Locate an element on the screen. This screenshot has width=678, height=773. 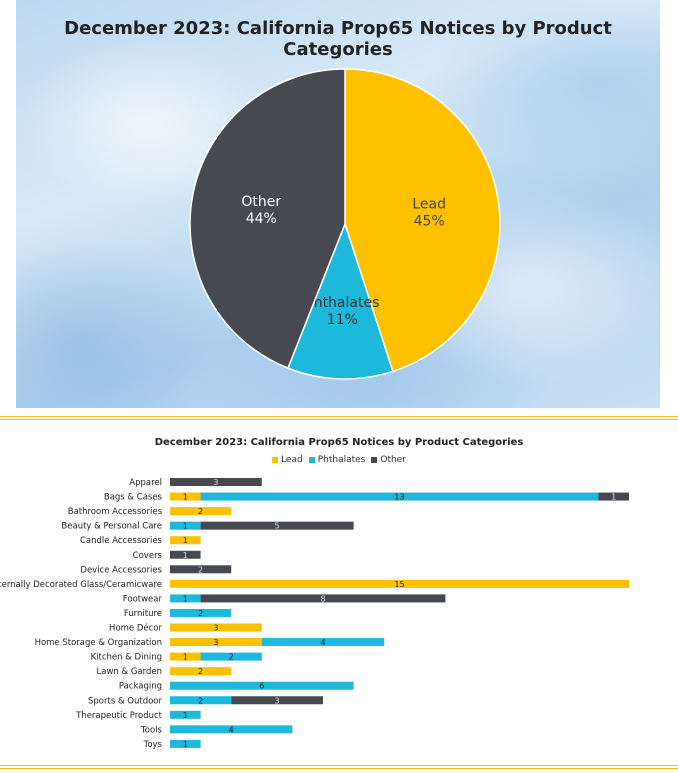
legend-label-phthalates: Phthalates is located at coordinates (341, 460).